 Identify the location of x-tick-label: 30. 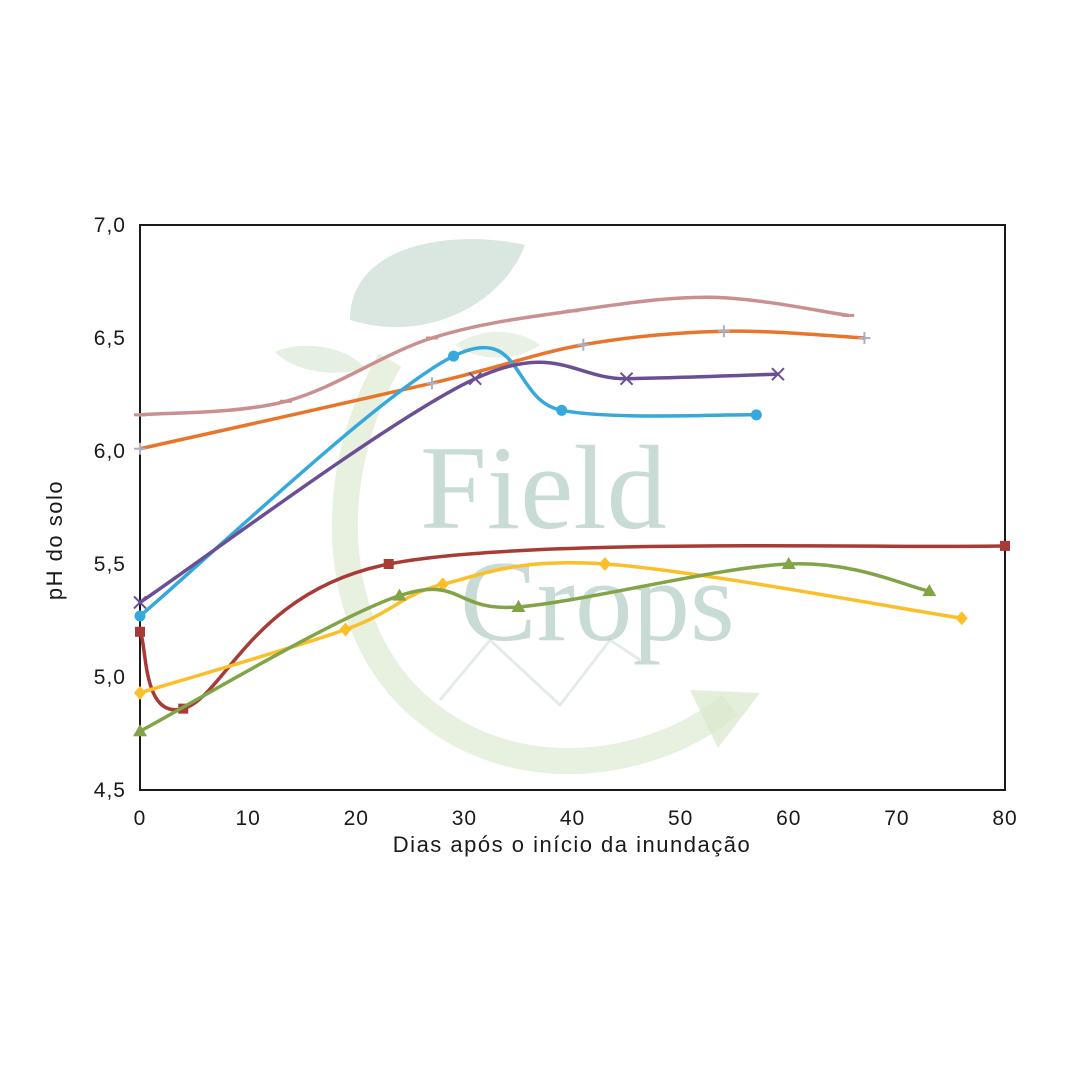
(464, 818).